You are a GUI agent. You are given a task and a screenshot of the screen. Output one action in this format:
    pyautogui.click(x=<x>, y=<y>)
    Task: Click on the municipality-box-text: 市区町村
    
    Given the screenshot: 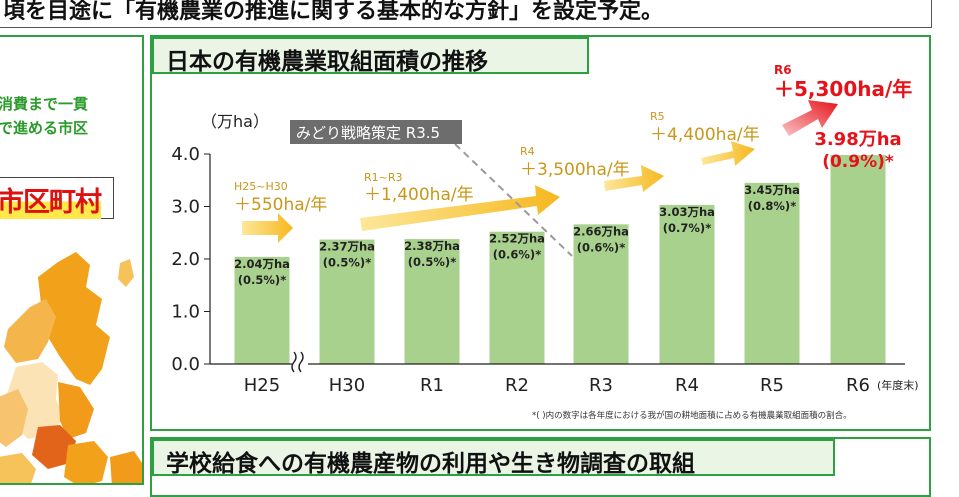 What is the action you would take?
    pyautogui.click(x=51, y=199)
    